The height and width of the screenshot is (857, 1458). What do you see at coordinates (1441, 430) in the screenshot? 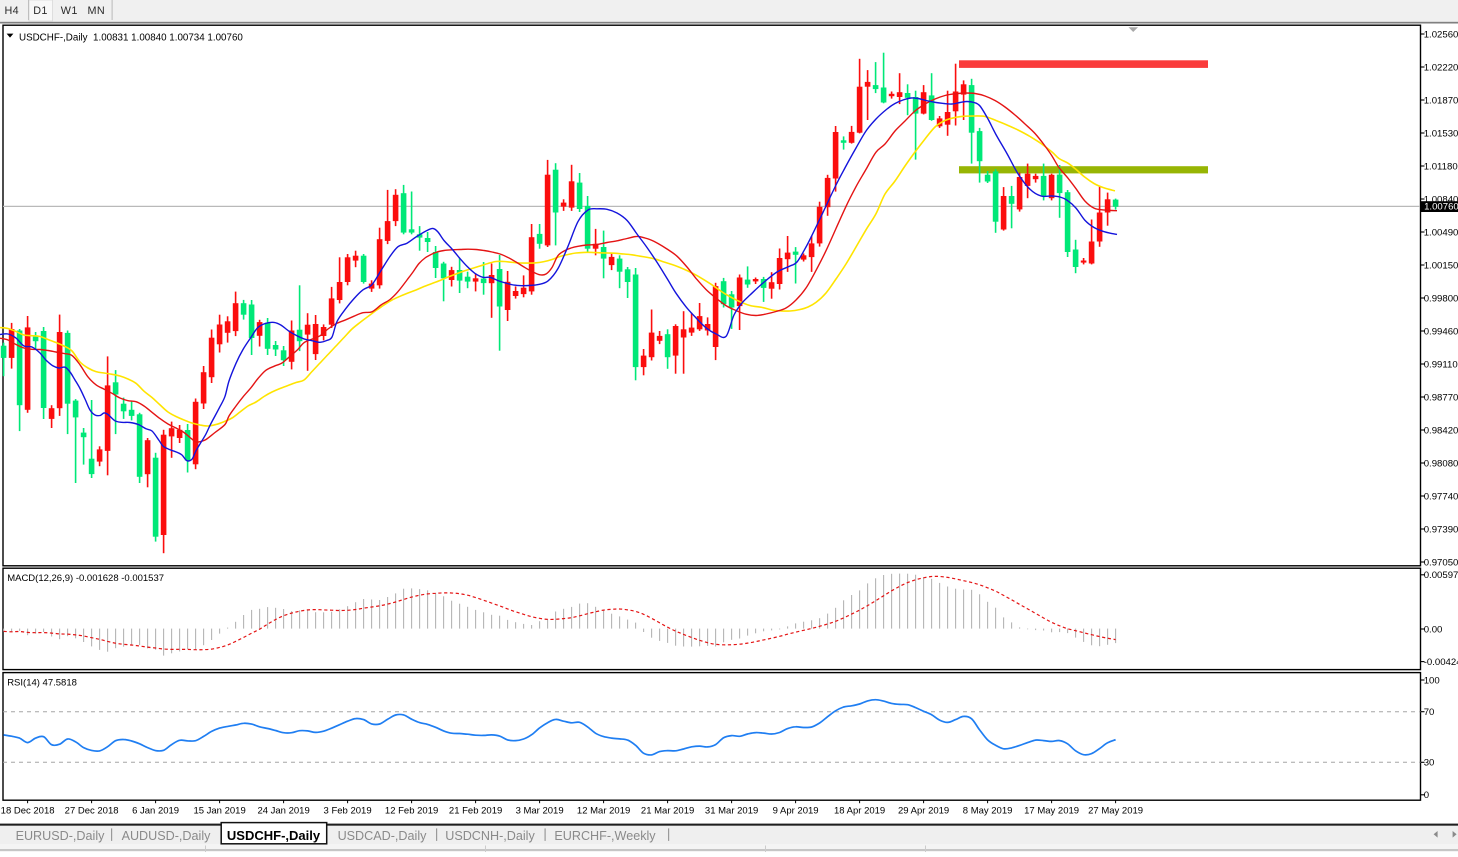
I see `svg-text: 0.98420` at bounding box center [1441, 430].